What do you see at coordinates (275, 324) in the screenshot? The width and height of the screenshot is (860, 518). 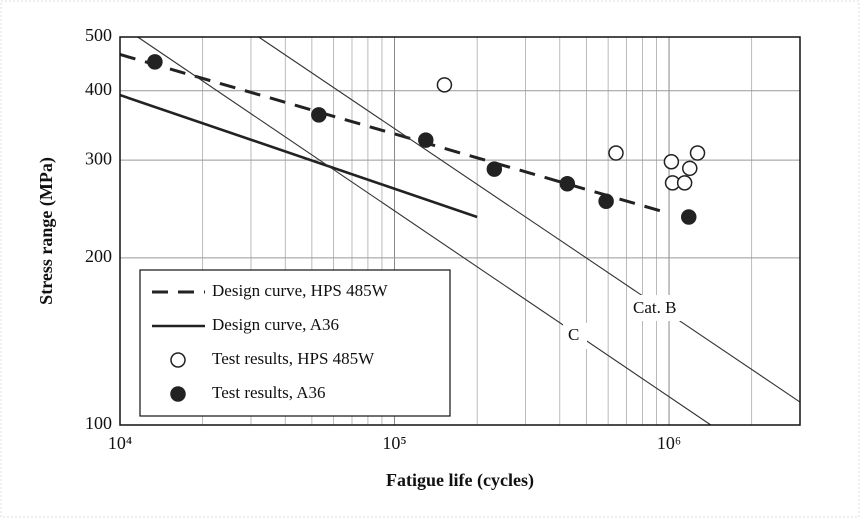 I see `legend-label: Design curve, A36` at bounding box center [275, 324].